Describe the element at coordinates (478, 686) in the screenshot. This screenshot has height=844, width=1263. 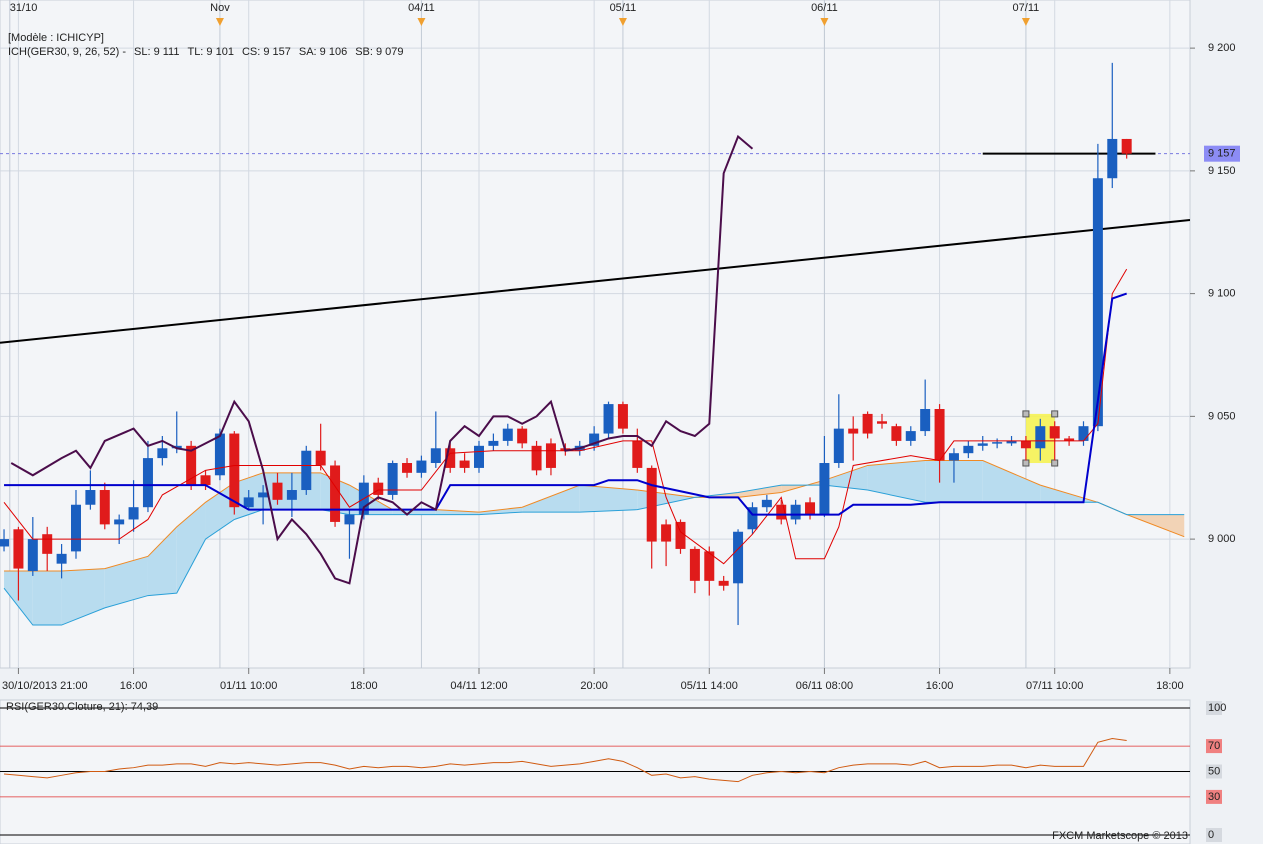
I see `x-tick-label: 04/11 12:00` at that location.